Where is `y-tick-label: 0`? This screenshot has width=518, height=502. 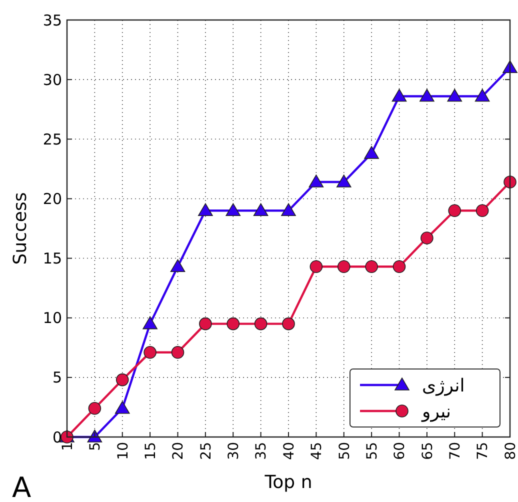
y-tick-label: 0 is located at coordinates (57, 437).